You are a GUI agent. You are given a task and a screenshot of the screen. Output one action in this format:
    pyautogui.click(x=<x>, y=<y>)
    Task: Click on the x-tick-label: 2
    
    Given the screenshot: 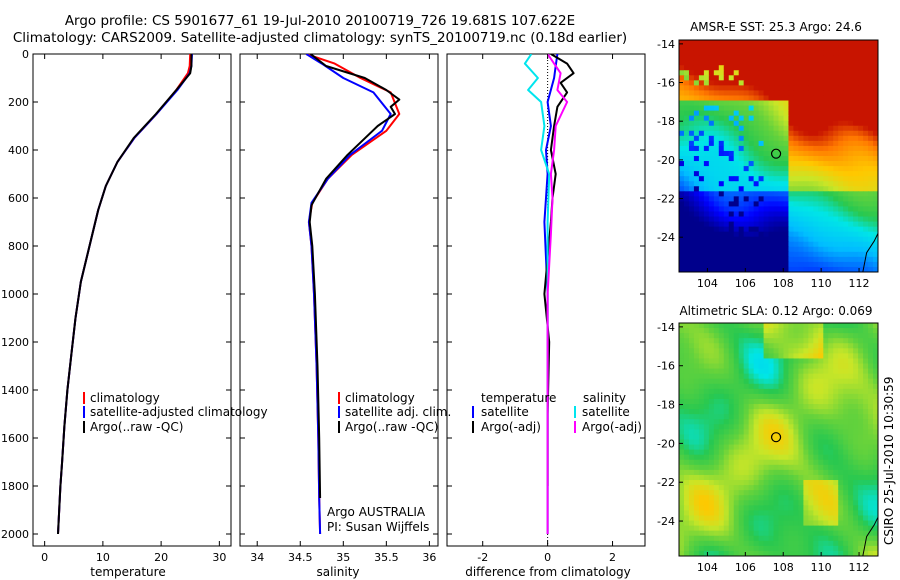 What is the action you would take?
    pyautogui.click(x=612, y=557)
    